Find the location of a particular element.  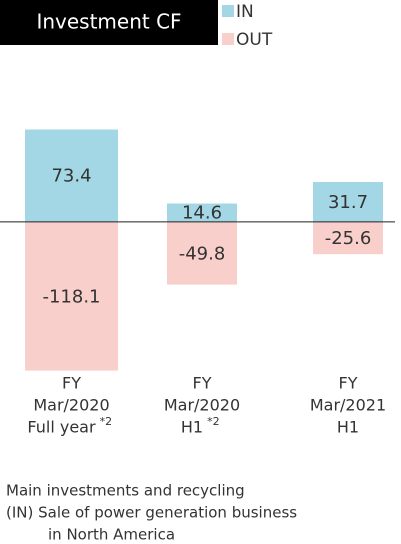

title-box is located at coordinates (109, 22).